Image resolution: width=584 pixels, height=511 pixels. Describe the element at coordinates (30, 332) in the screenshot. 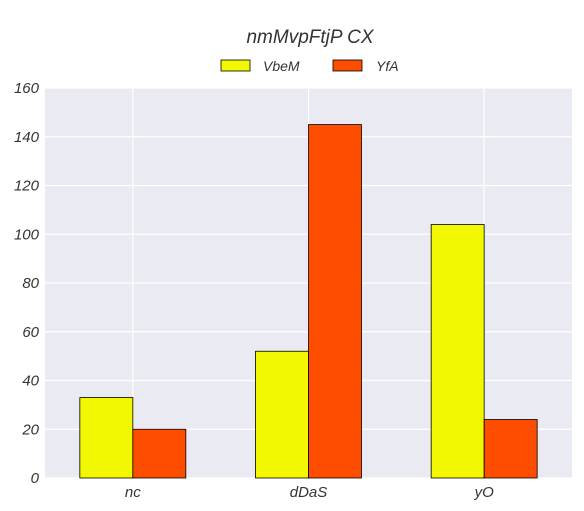

I see `y-tick-label: 60` at that location.